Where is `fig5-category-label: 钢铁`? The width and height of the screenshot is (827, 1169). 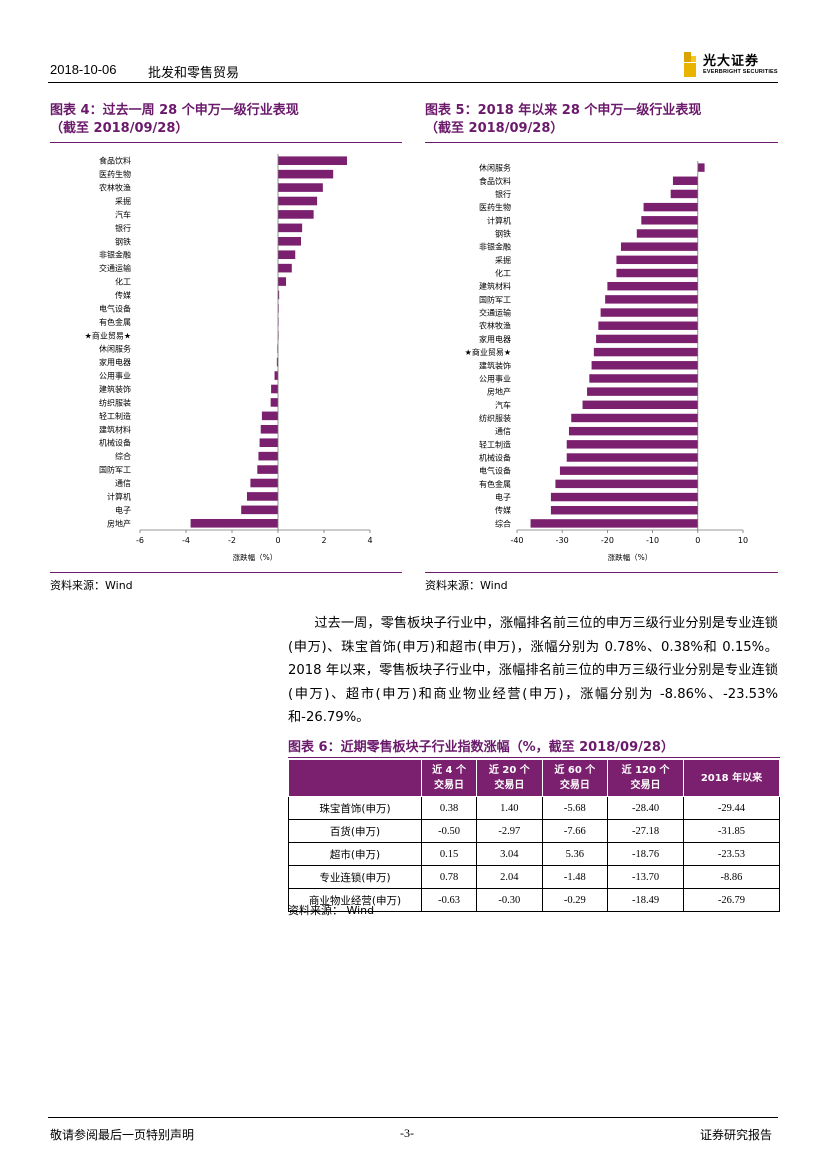
fig5-category-label: 钢铁 is located at coordinates (503, 233).